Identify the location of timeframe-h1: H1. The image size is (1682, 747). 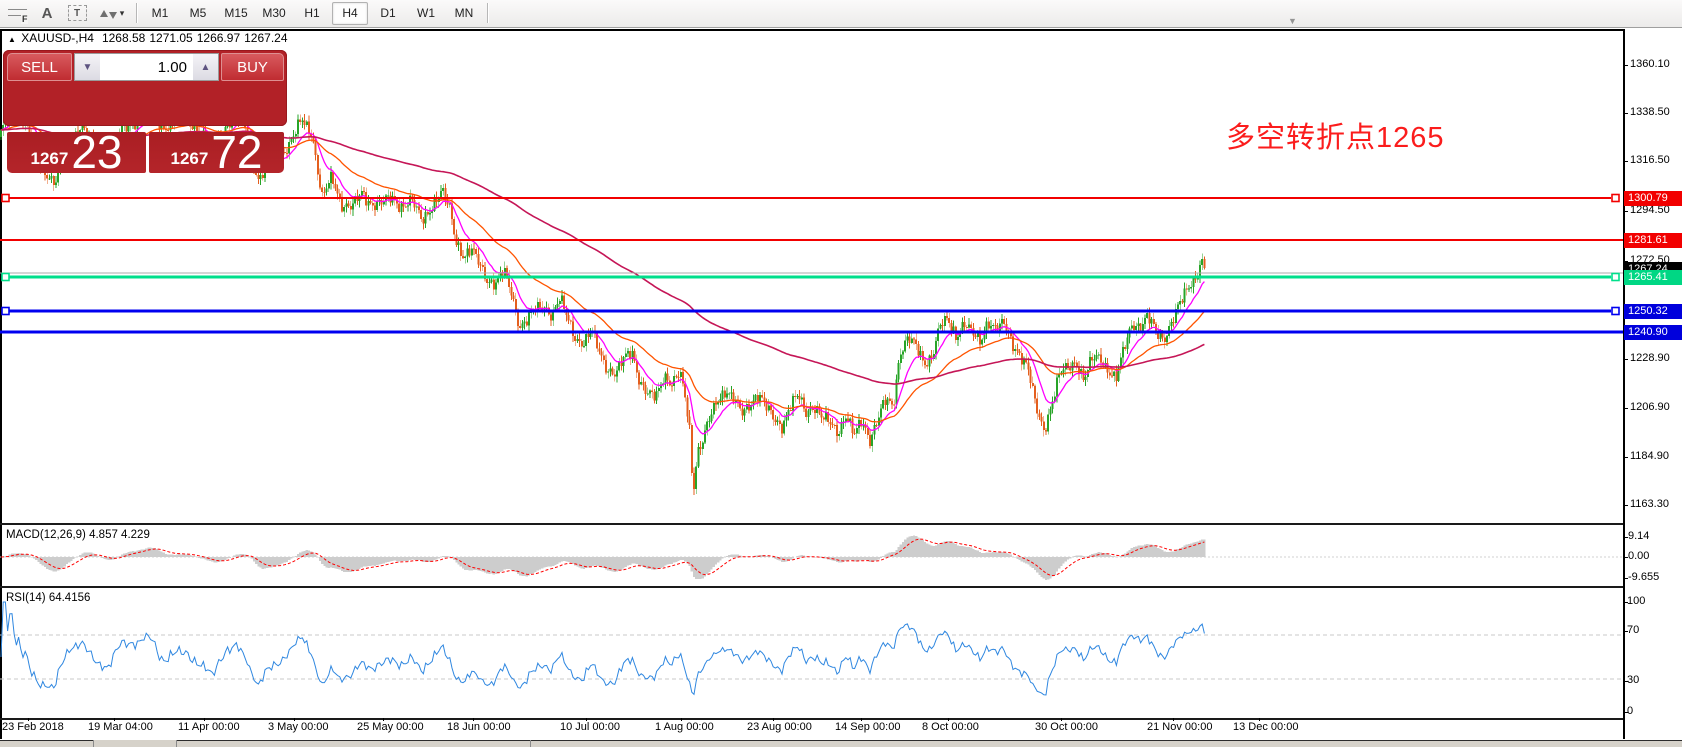
(312, 12).